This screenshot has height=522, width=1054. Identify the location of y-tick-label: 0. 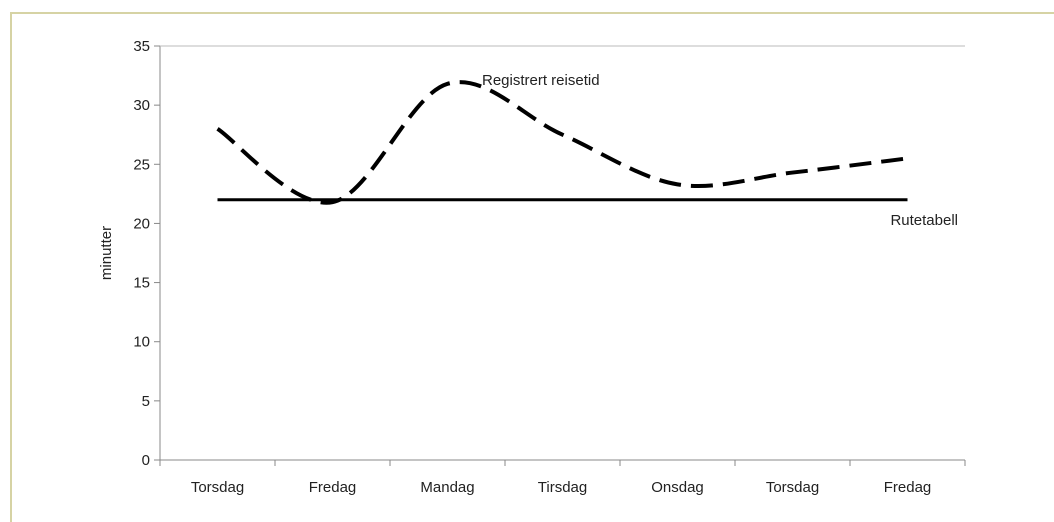
(146, 460).